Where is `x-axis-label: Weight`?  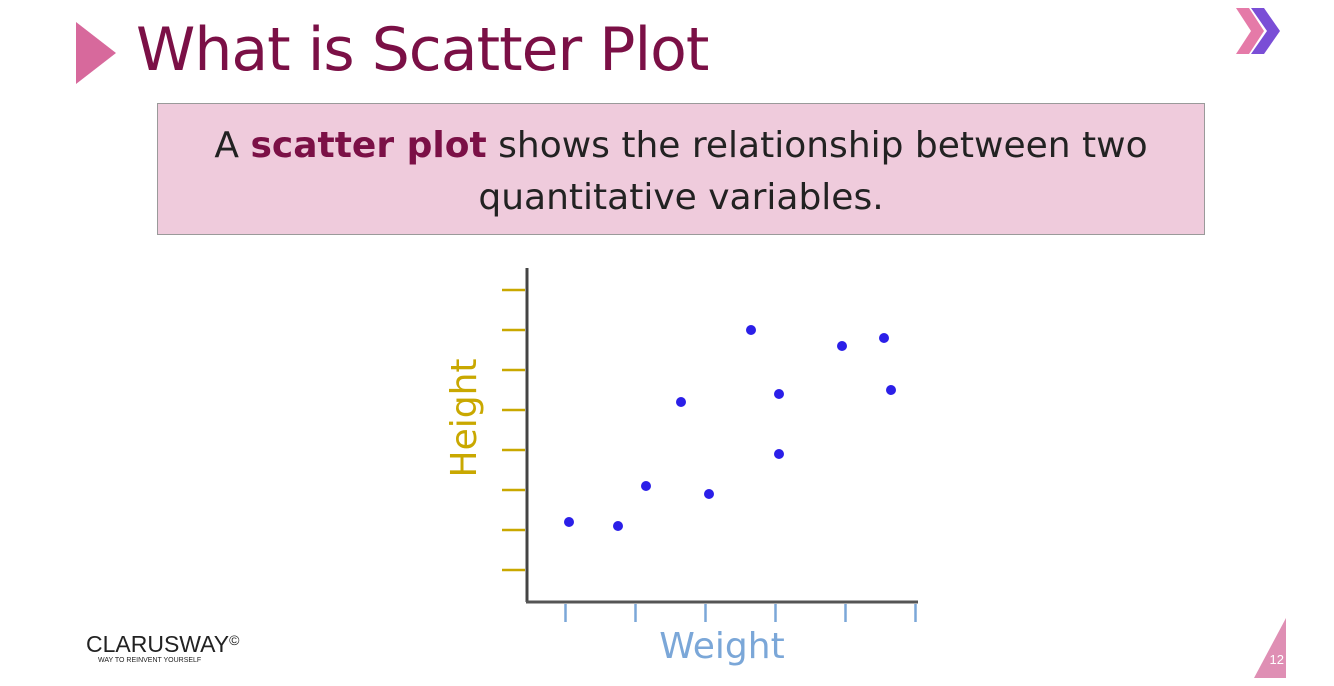 x-axis-label: Weight is located at coordinates (721, 646).